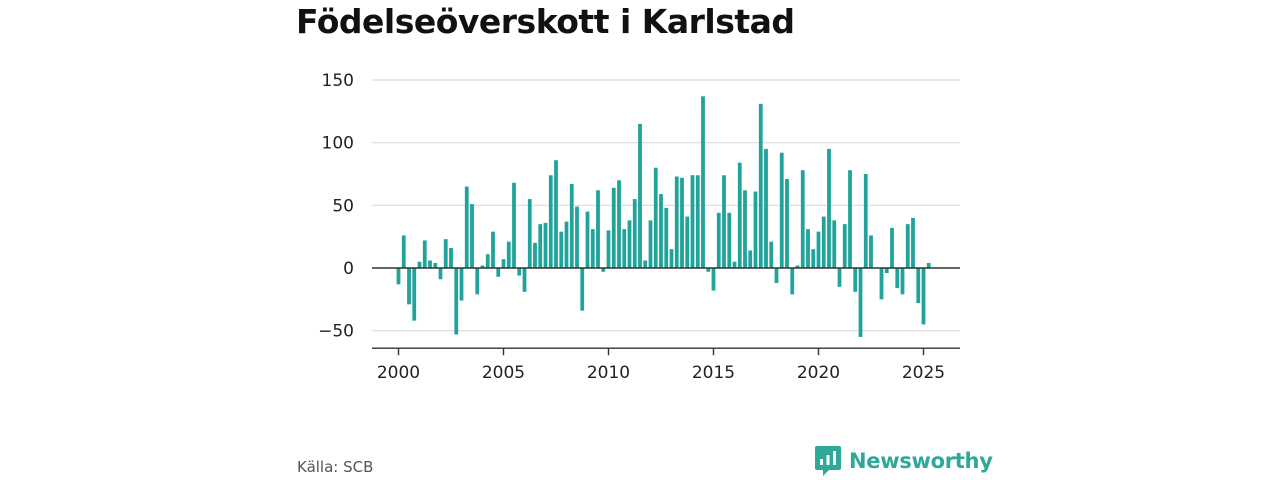  What do you see at coordinates (608, 373) in the screenshot?
I see `x-tick-label: 2010` at bounding box center [608, 373].